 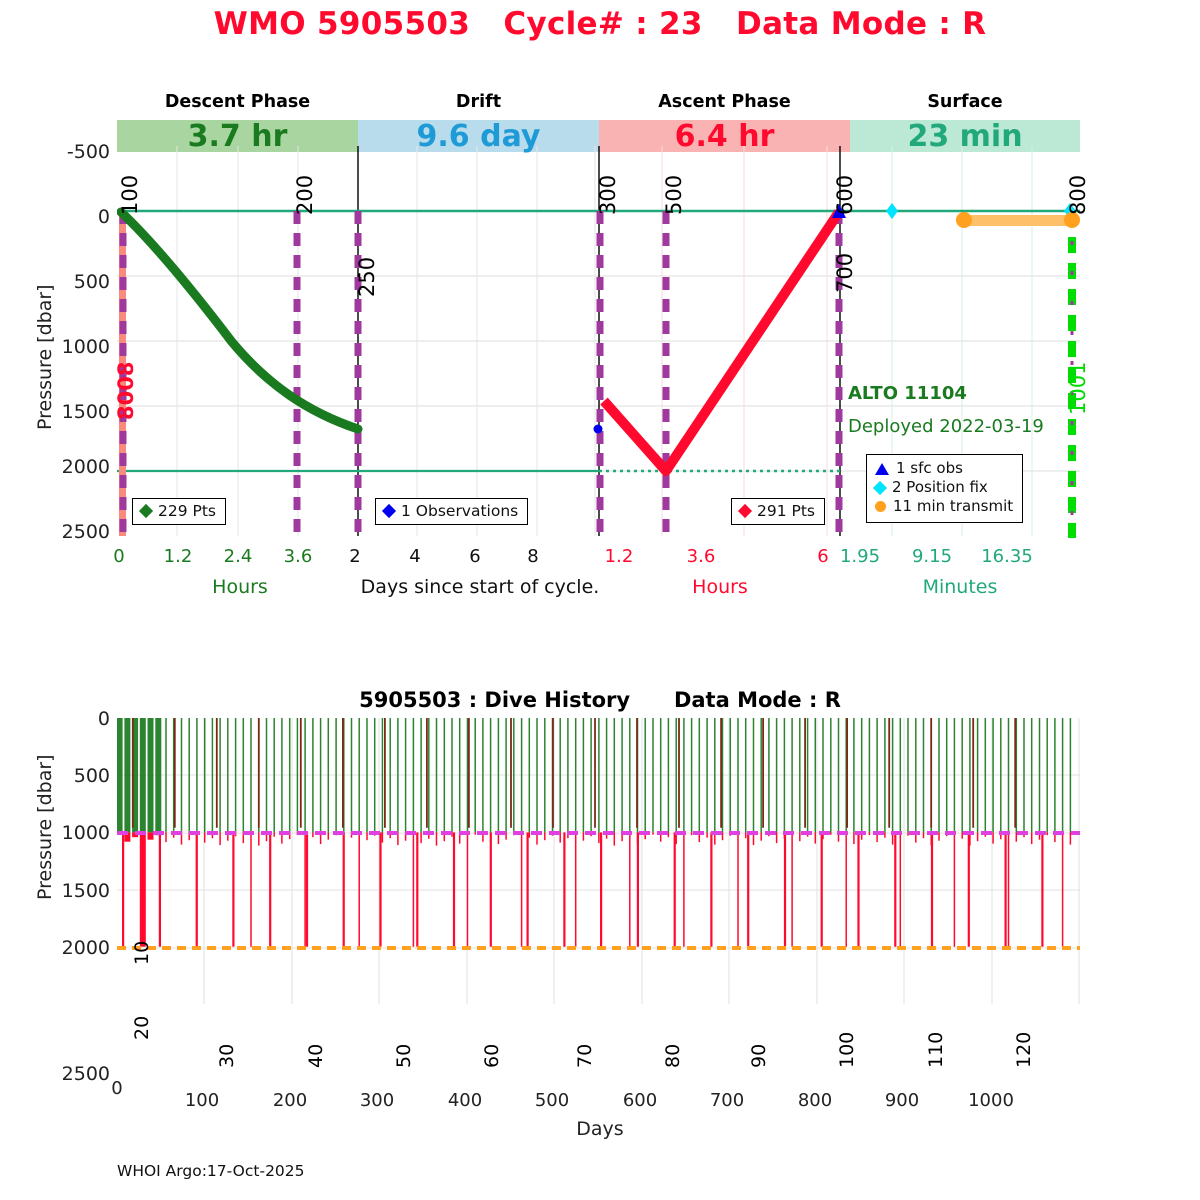 I want to click on top-ytick-4: 1500, so click(x=85, y=412).